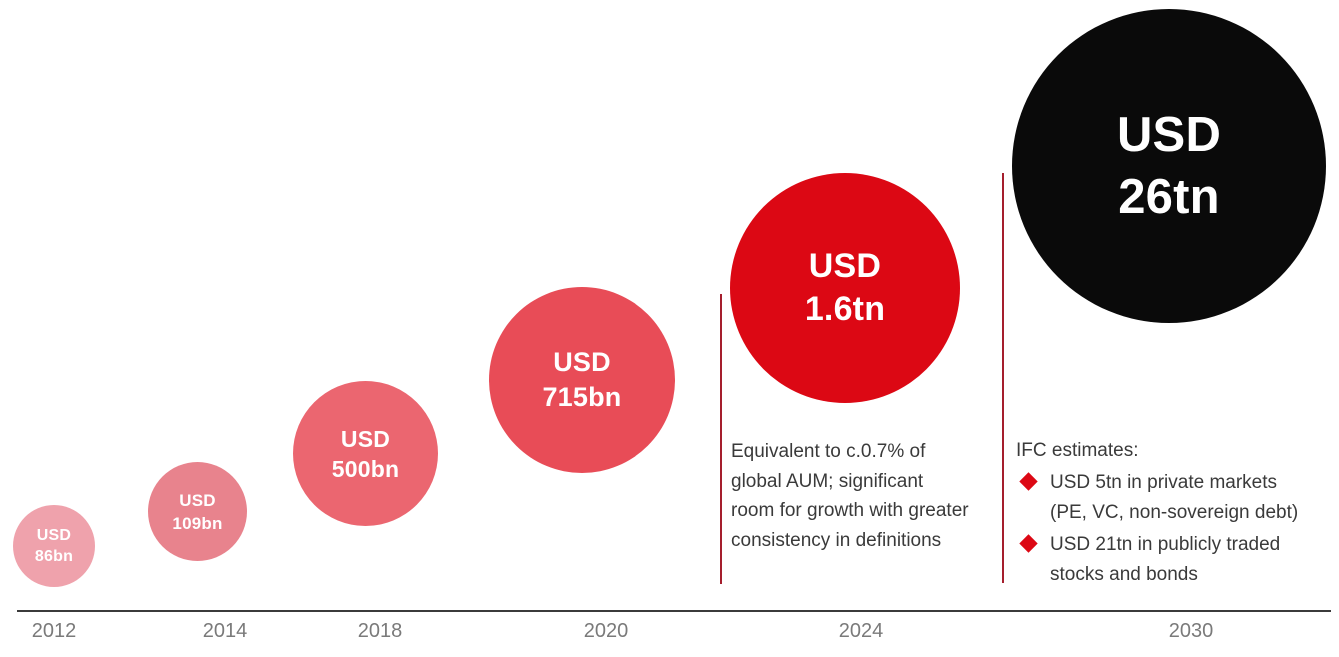 The width and height of the screenshot is (1339, 657). I want to click on annotation-2024-line: Equivalent to c.0.7% of, so click(828, 451).